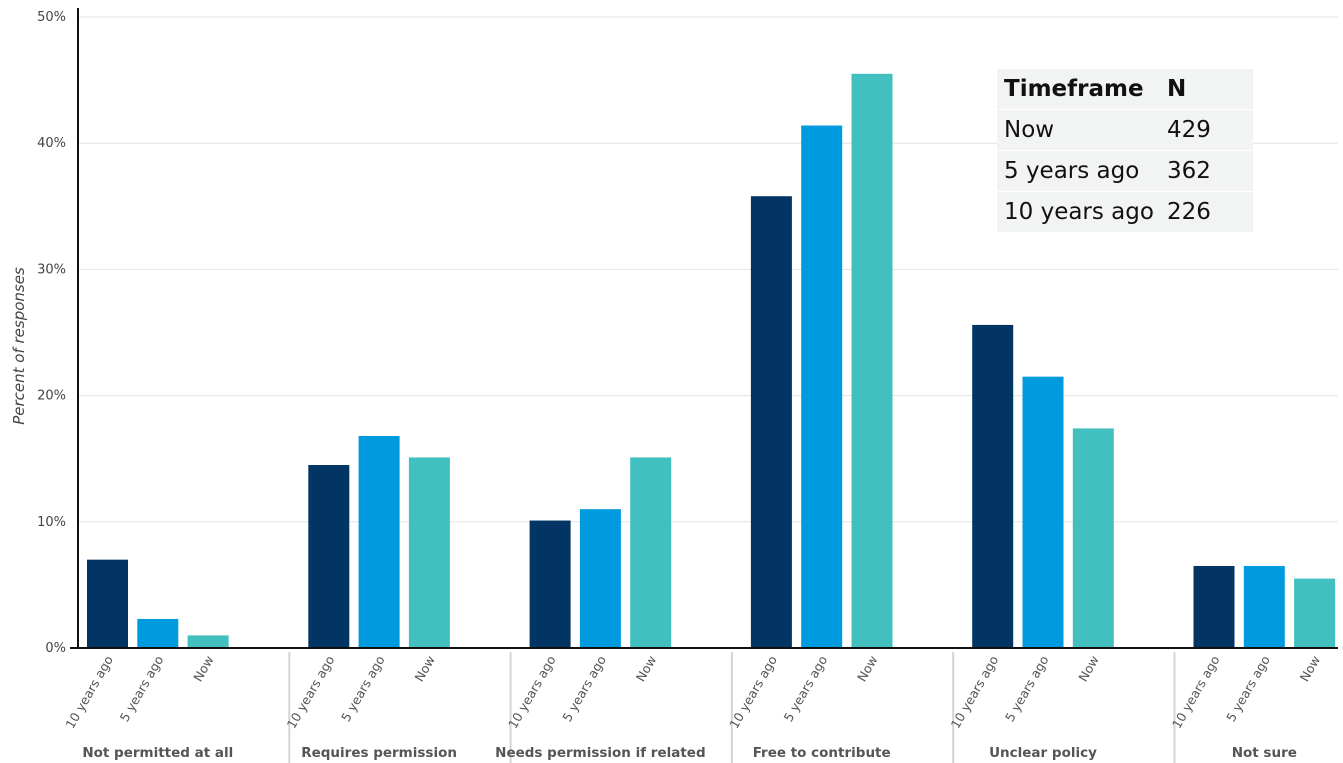 The height and width of the screenshot is (763, 1343). I want to click on table-cell-n: 362, so click(1206, 171).